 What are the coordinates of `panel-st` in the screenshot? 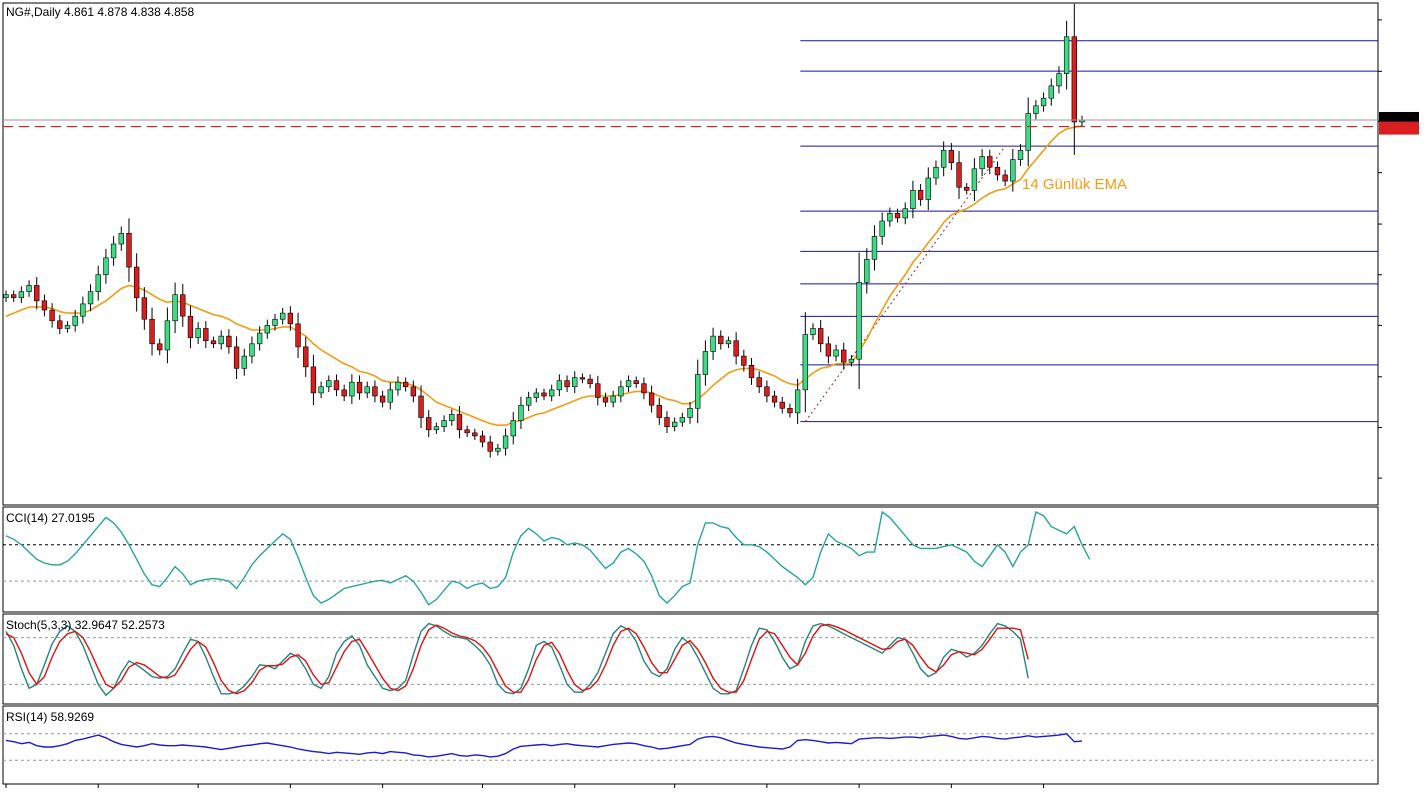 It's located at (690, 659).